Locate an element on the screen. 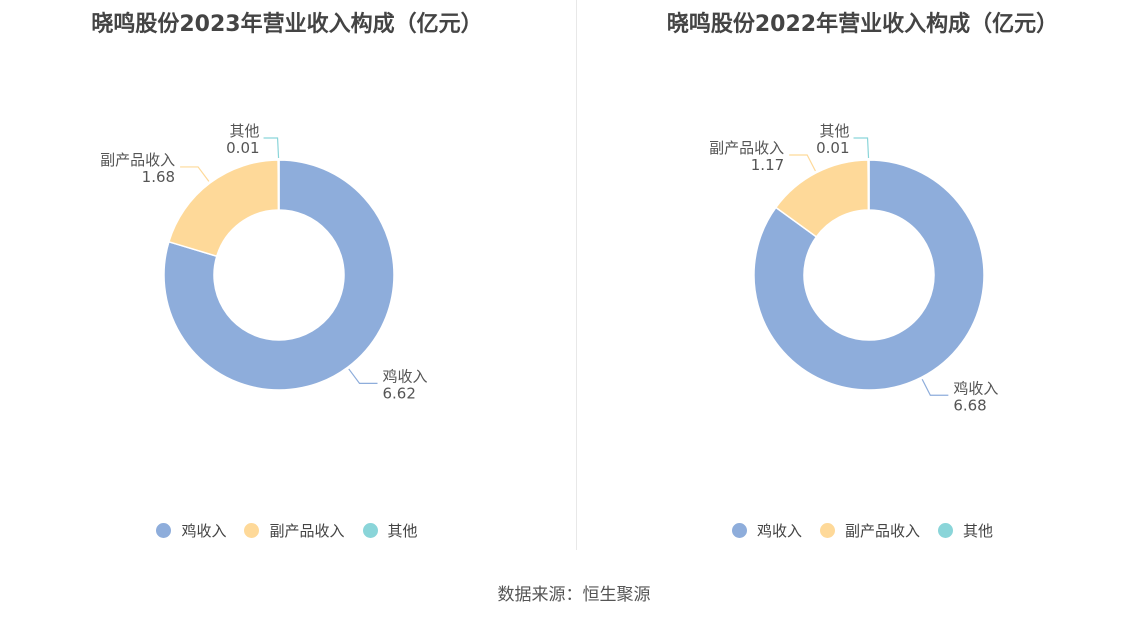 The image size is (1148, 619). slice-value-label: 6.68 is located at coordinates (969, 405).